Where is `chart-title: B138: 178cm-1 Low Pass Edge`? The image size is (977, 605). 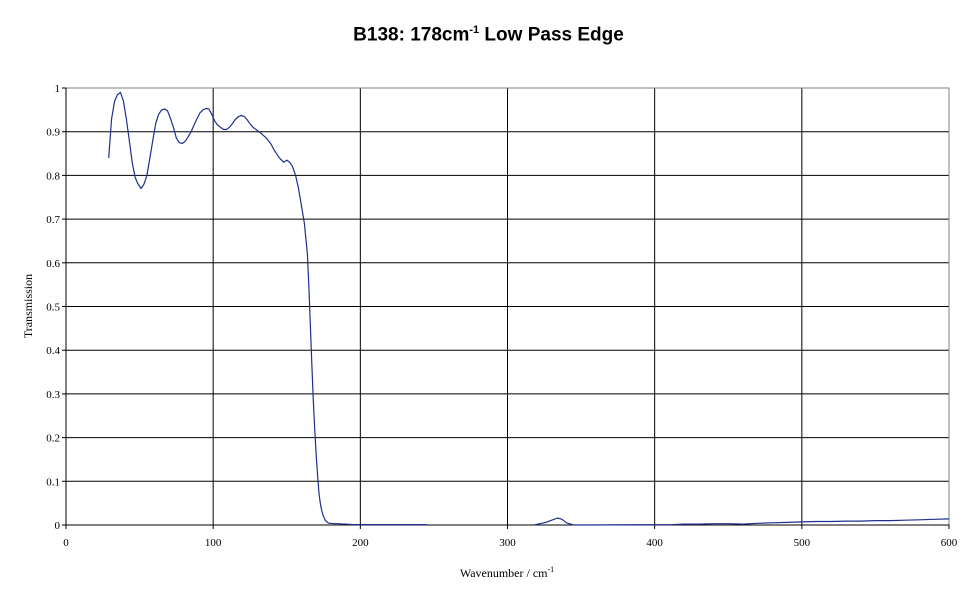
chart-title: B138: 178cm-1 Low Pass Edge is located at coordinates (488, 35).